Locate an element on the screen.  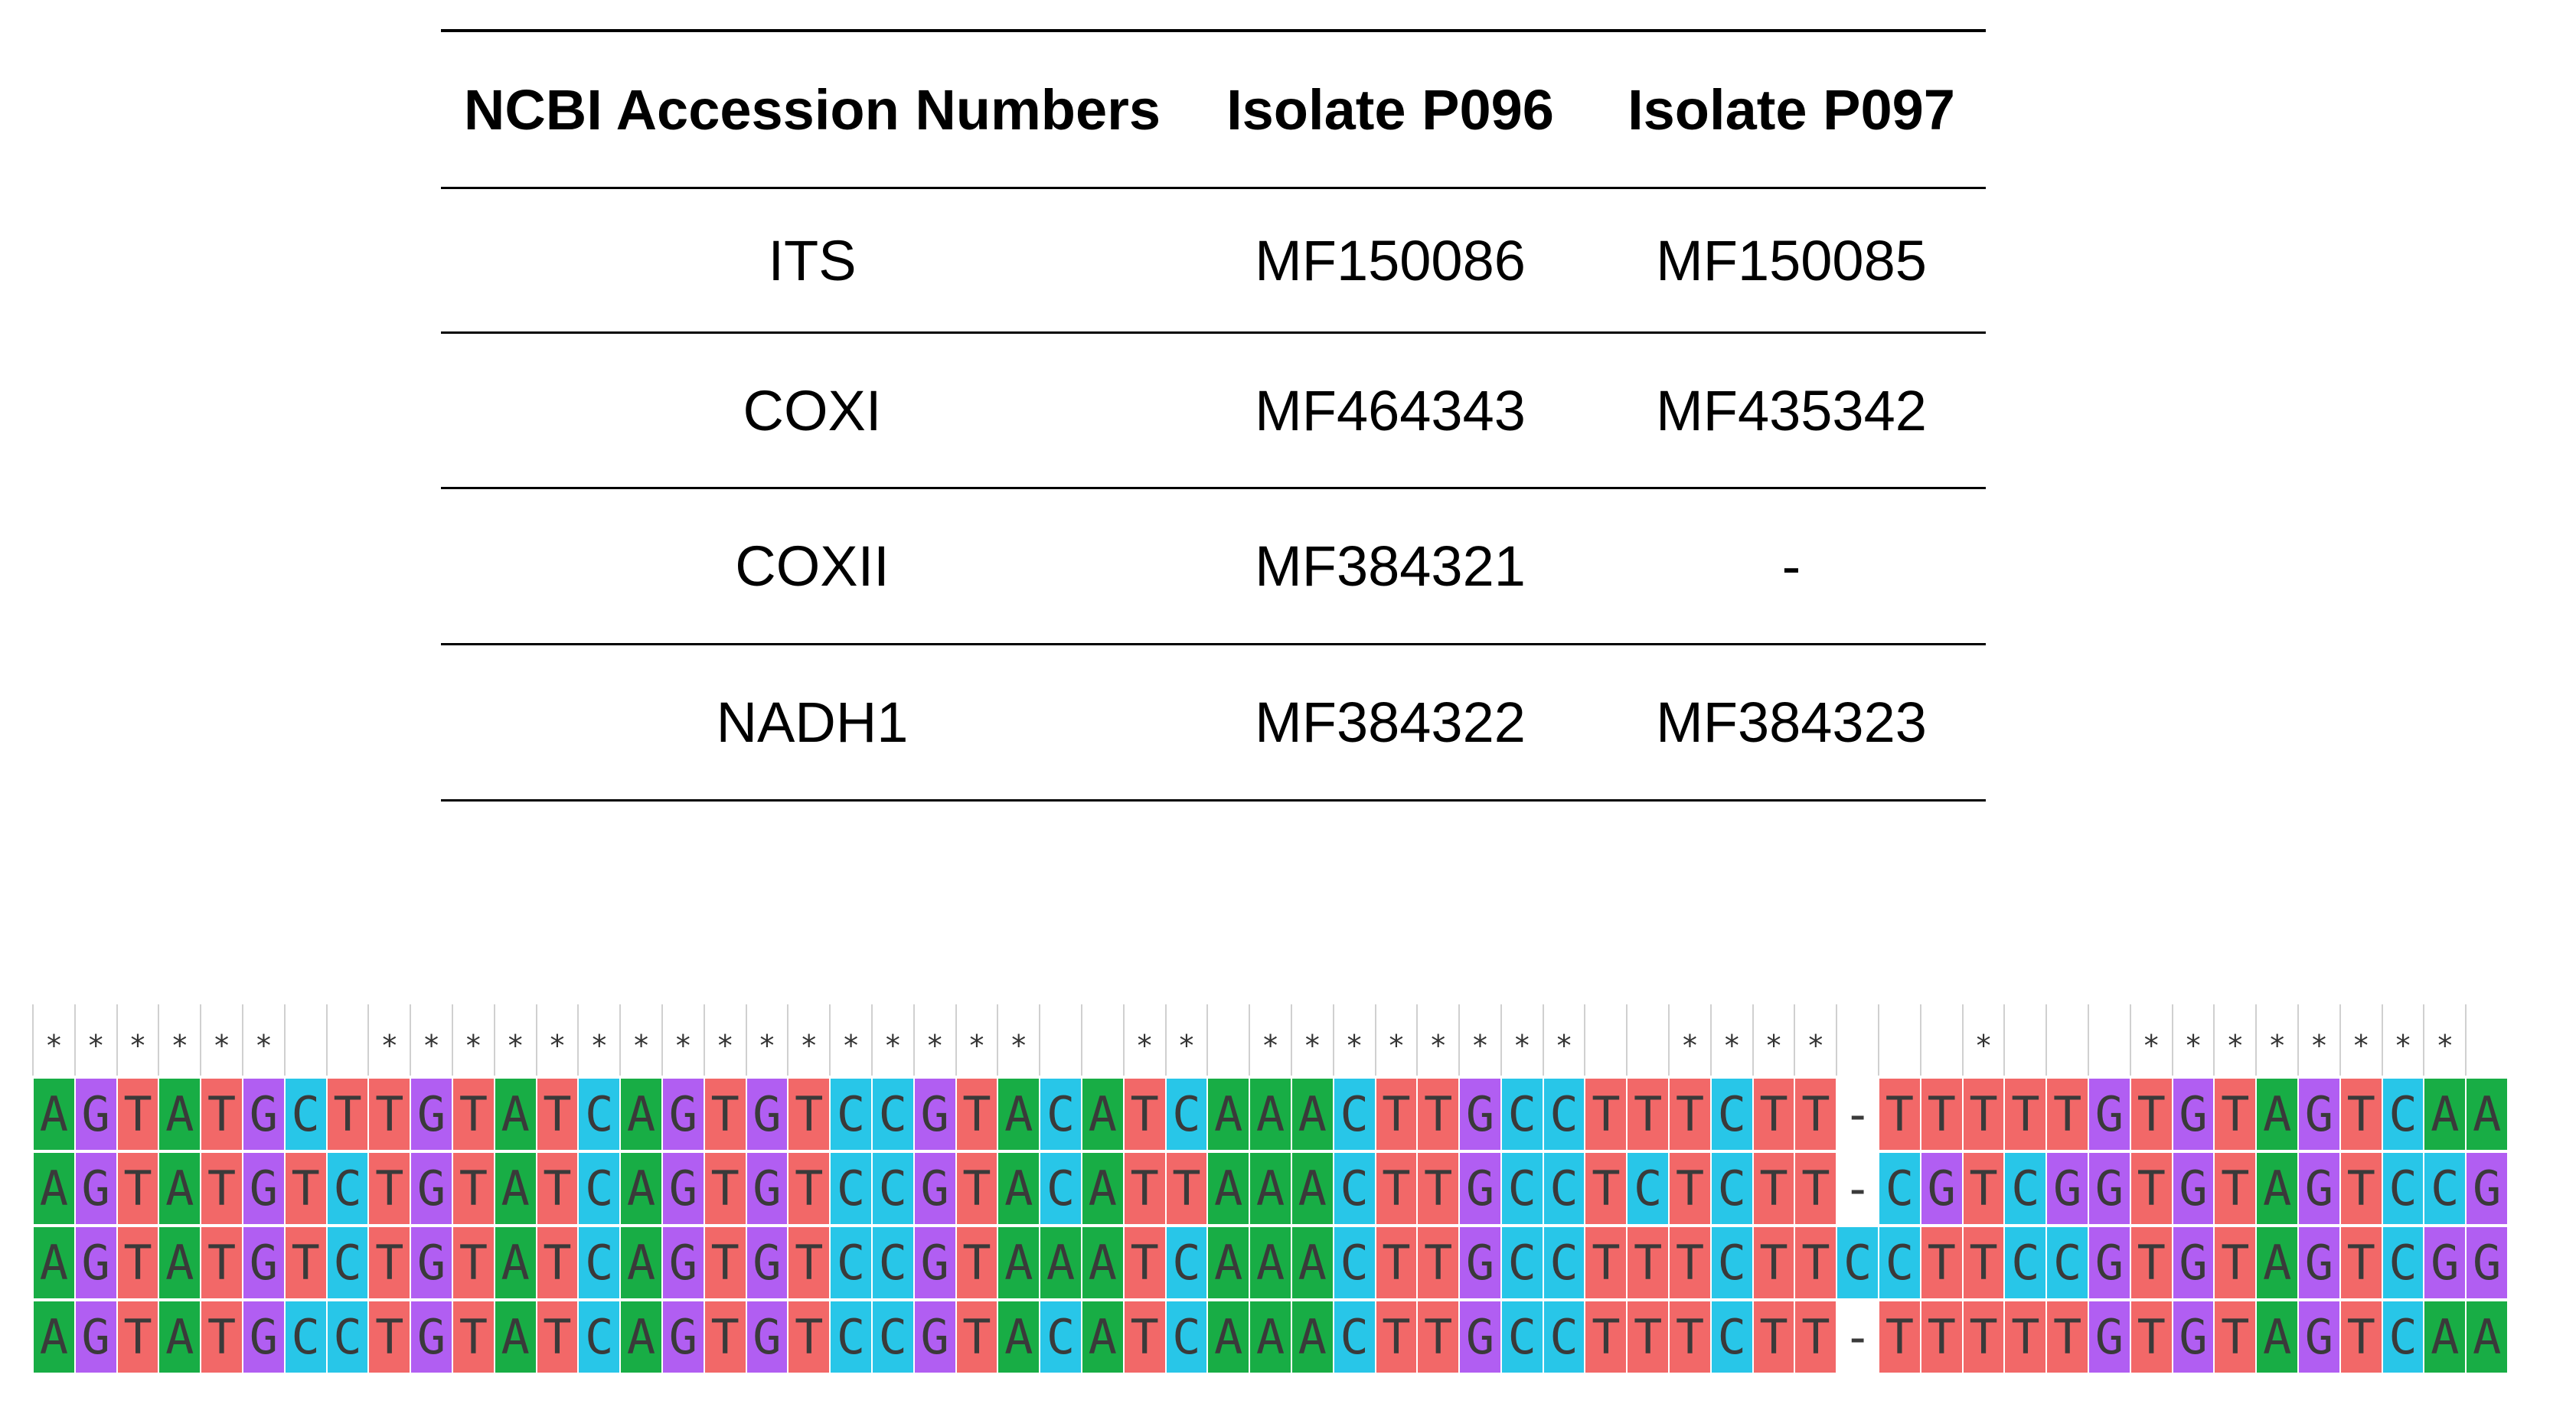
gene-name: COXI is located at coordinates (813, 410).